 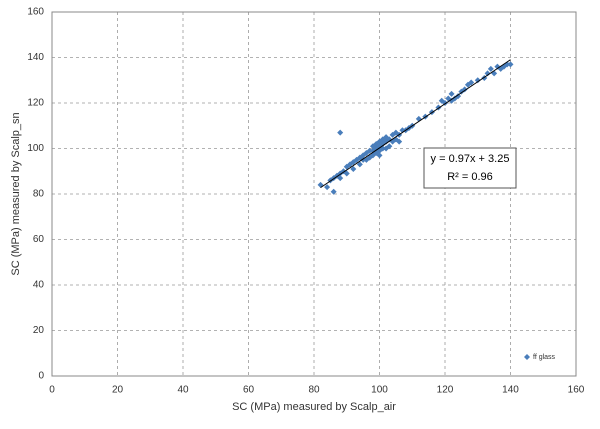 What do you see at coordinates (39, 194) in the screenshot?
I see `y-tick-label: 80` at bounding box center [39, 194].